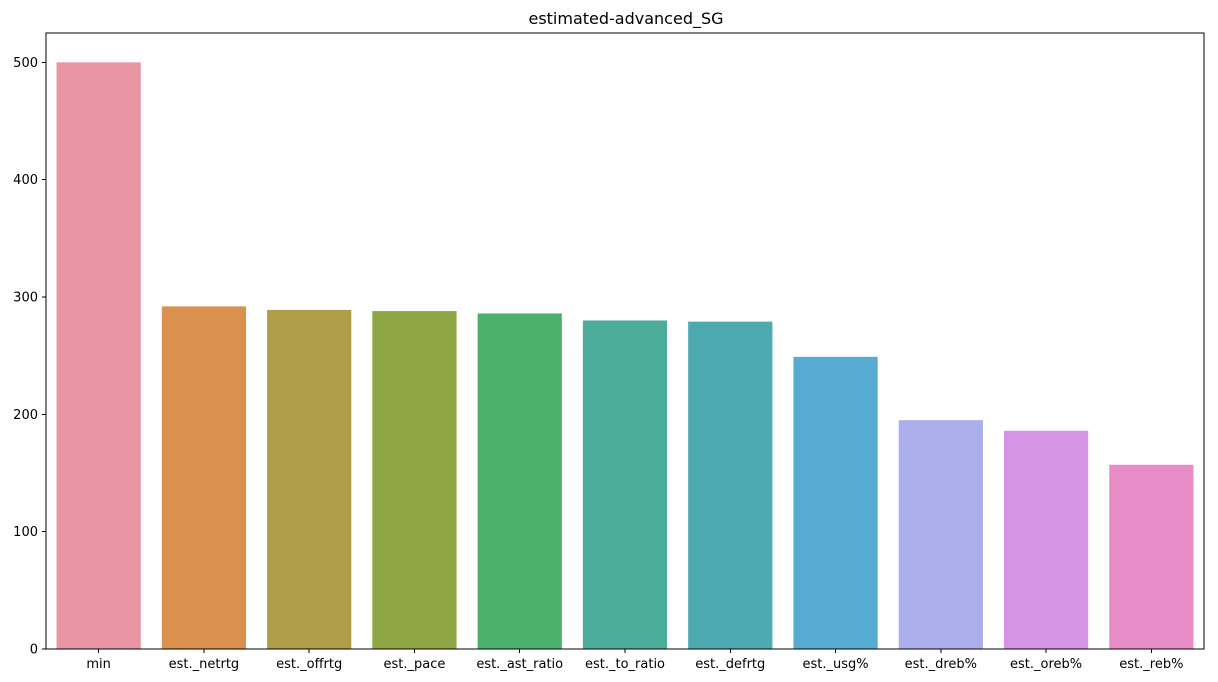 The width and height of the screenshot is (1218, 682). Describe the element at coordinates (730, 664) in the screenshot. I see `x-tick-label: est._defrtg` at that location.